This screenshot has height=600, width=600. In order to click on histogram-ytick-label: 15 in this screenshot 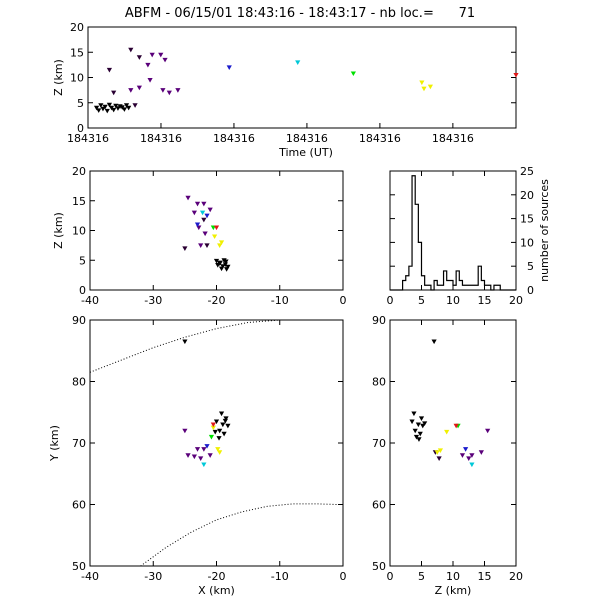, I will do `click(527, 219)`.